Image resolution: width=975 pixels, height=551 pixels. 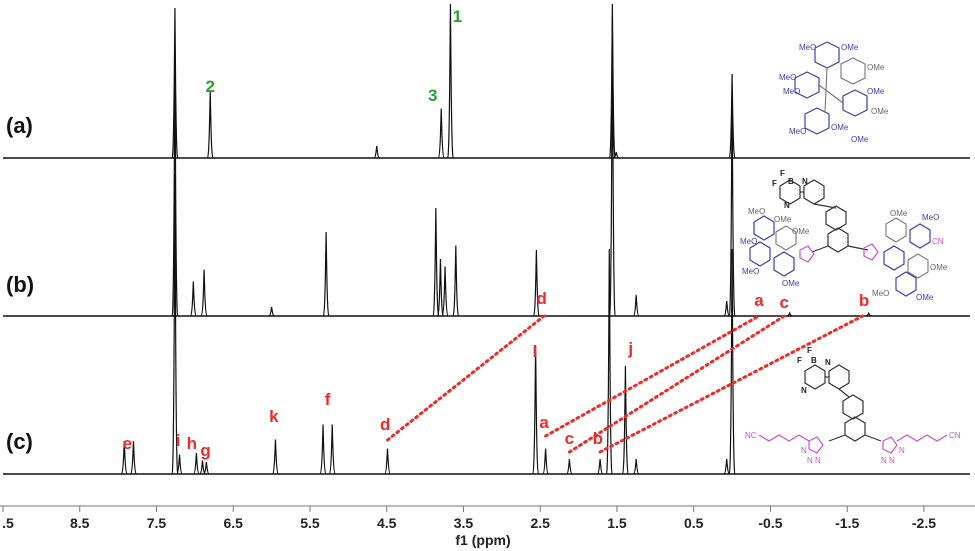 I want to click on mol-c-label-n4: N, so click(x=818, y=460).